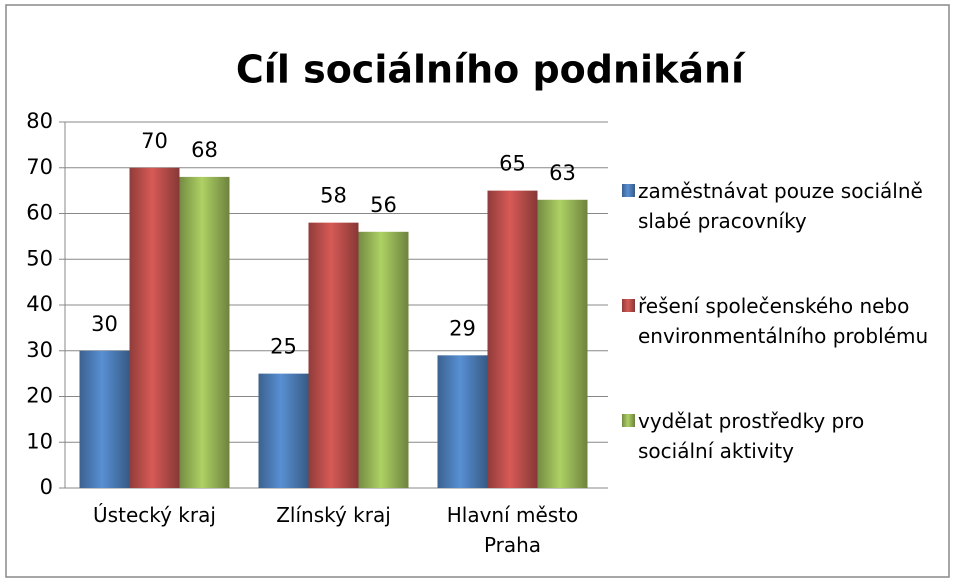 This screenshot has height=579, width=953. What do you see at coordinates (154, 141) in the screenshot?
I see `value-label: 70` at bounding box center [154, 141].